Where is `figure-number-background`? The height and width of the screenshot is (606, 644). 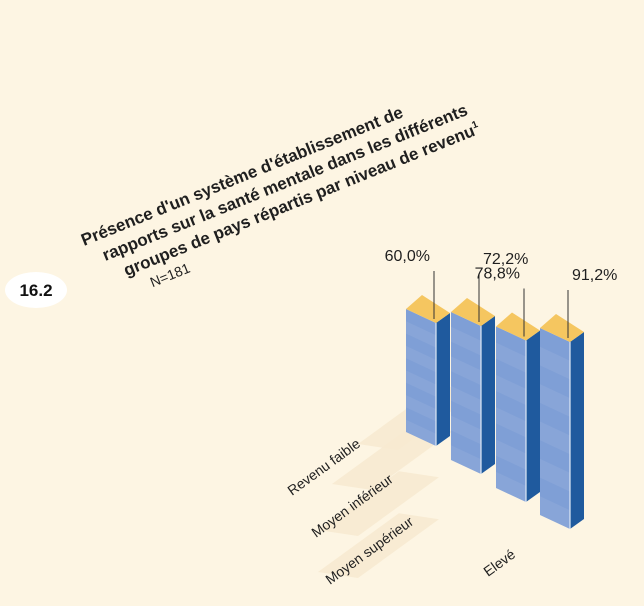
figure-number-background is located at coordinates (36, 290).